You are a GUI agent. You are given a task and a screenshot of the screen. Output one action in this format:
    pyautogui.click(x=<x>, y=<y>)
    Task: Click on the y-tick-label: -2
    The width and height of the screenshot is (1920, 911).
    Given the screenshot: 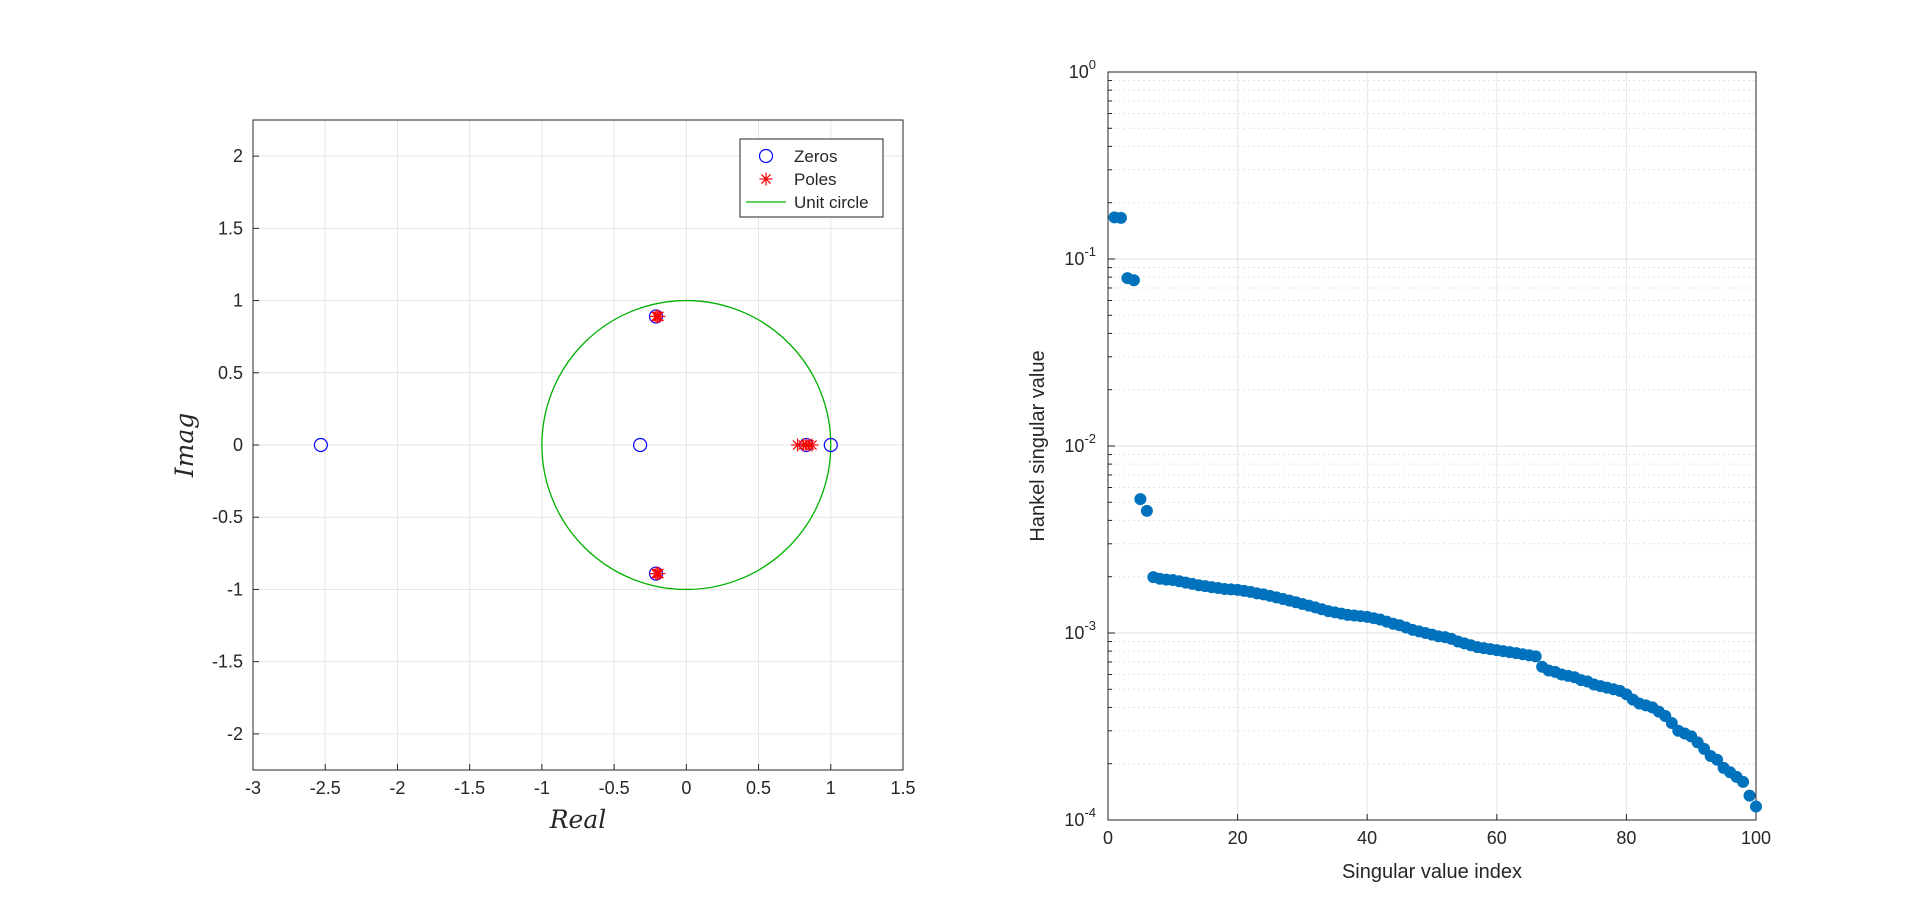 What is the action you would take?
    pyautogui.click(x=235, y=734)
    